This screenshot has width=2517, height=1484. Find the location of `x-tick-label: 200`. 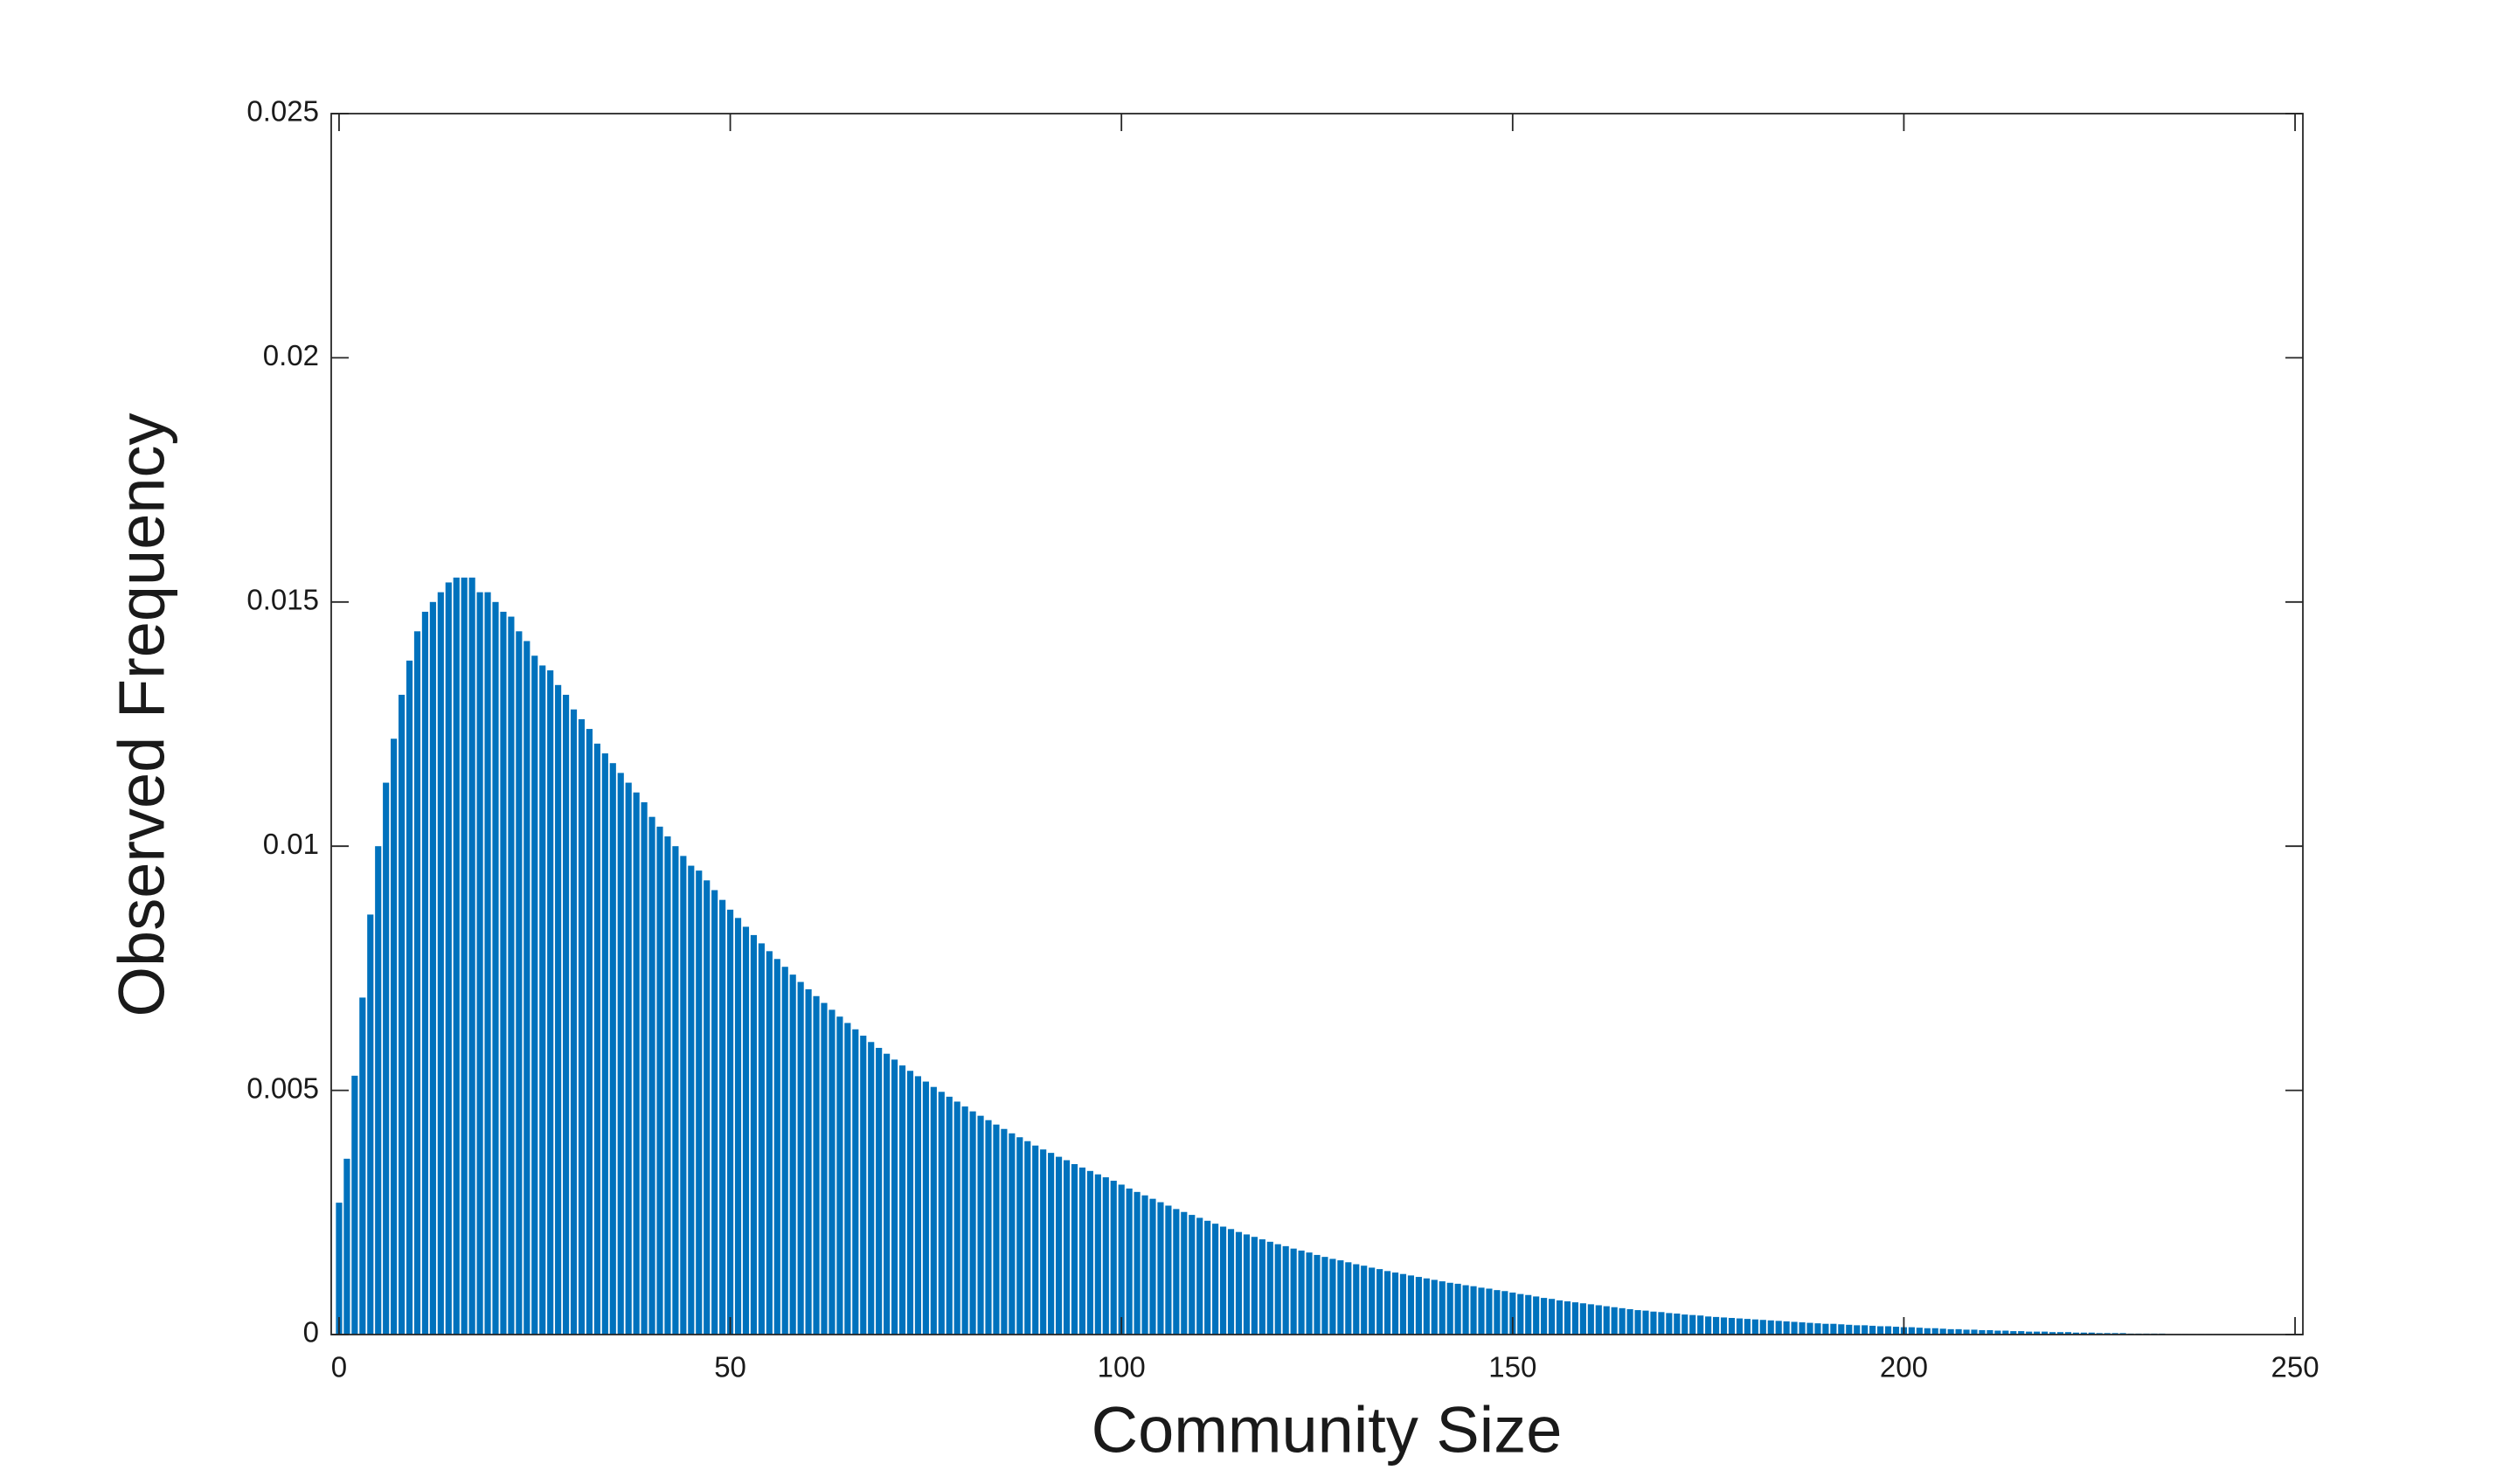

x-tick-label: 200 is located at coordinates (1904, 1367).